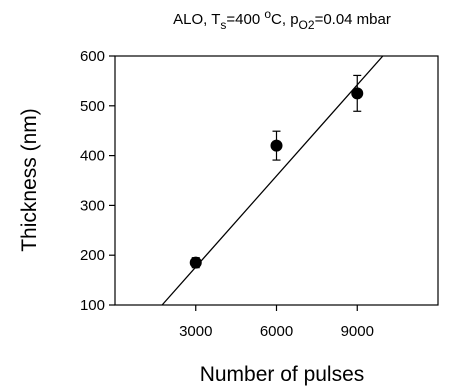  I want to click on y-tick-label: 500, so click(92, 106).